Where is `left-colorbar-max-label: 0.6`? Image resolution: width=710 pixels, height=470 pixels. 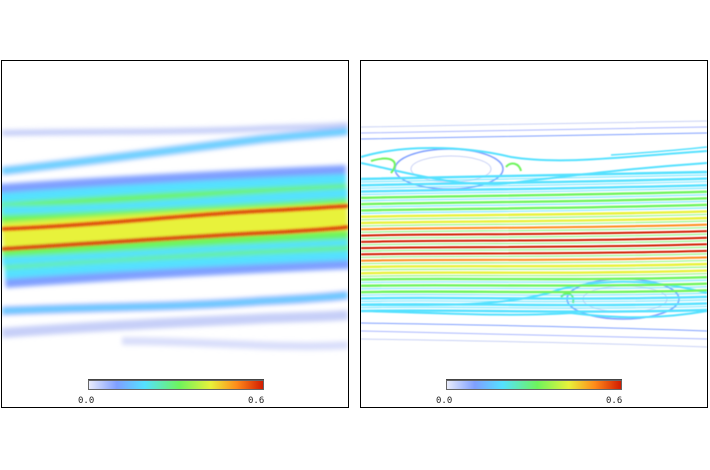 left-colorbar-max-label: 0.6 is located at coordinates (256, 401).